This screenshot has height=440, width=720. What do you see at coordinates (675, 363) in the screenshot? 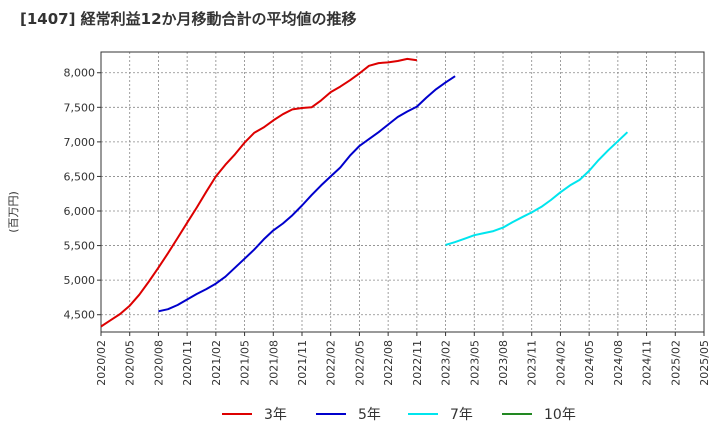
I see `x-tick-label: 2025/02` at bounding box center [675, 363].